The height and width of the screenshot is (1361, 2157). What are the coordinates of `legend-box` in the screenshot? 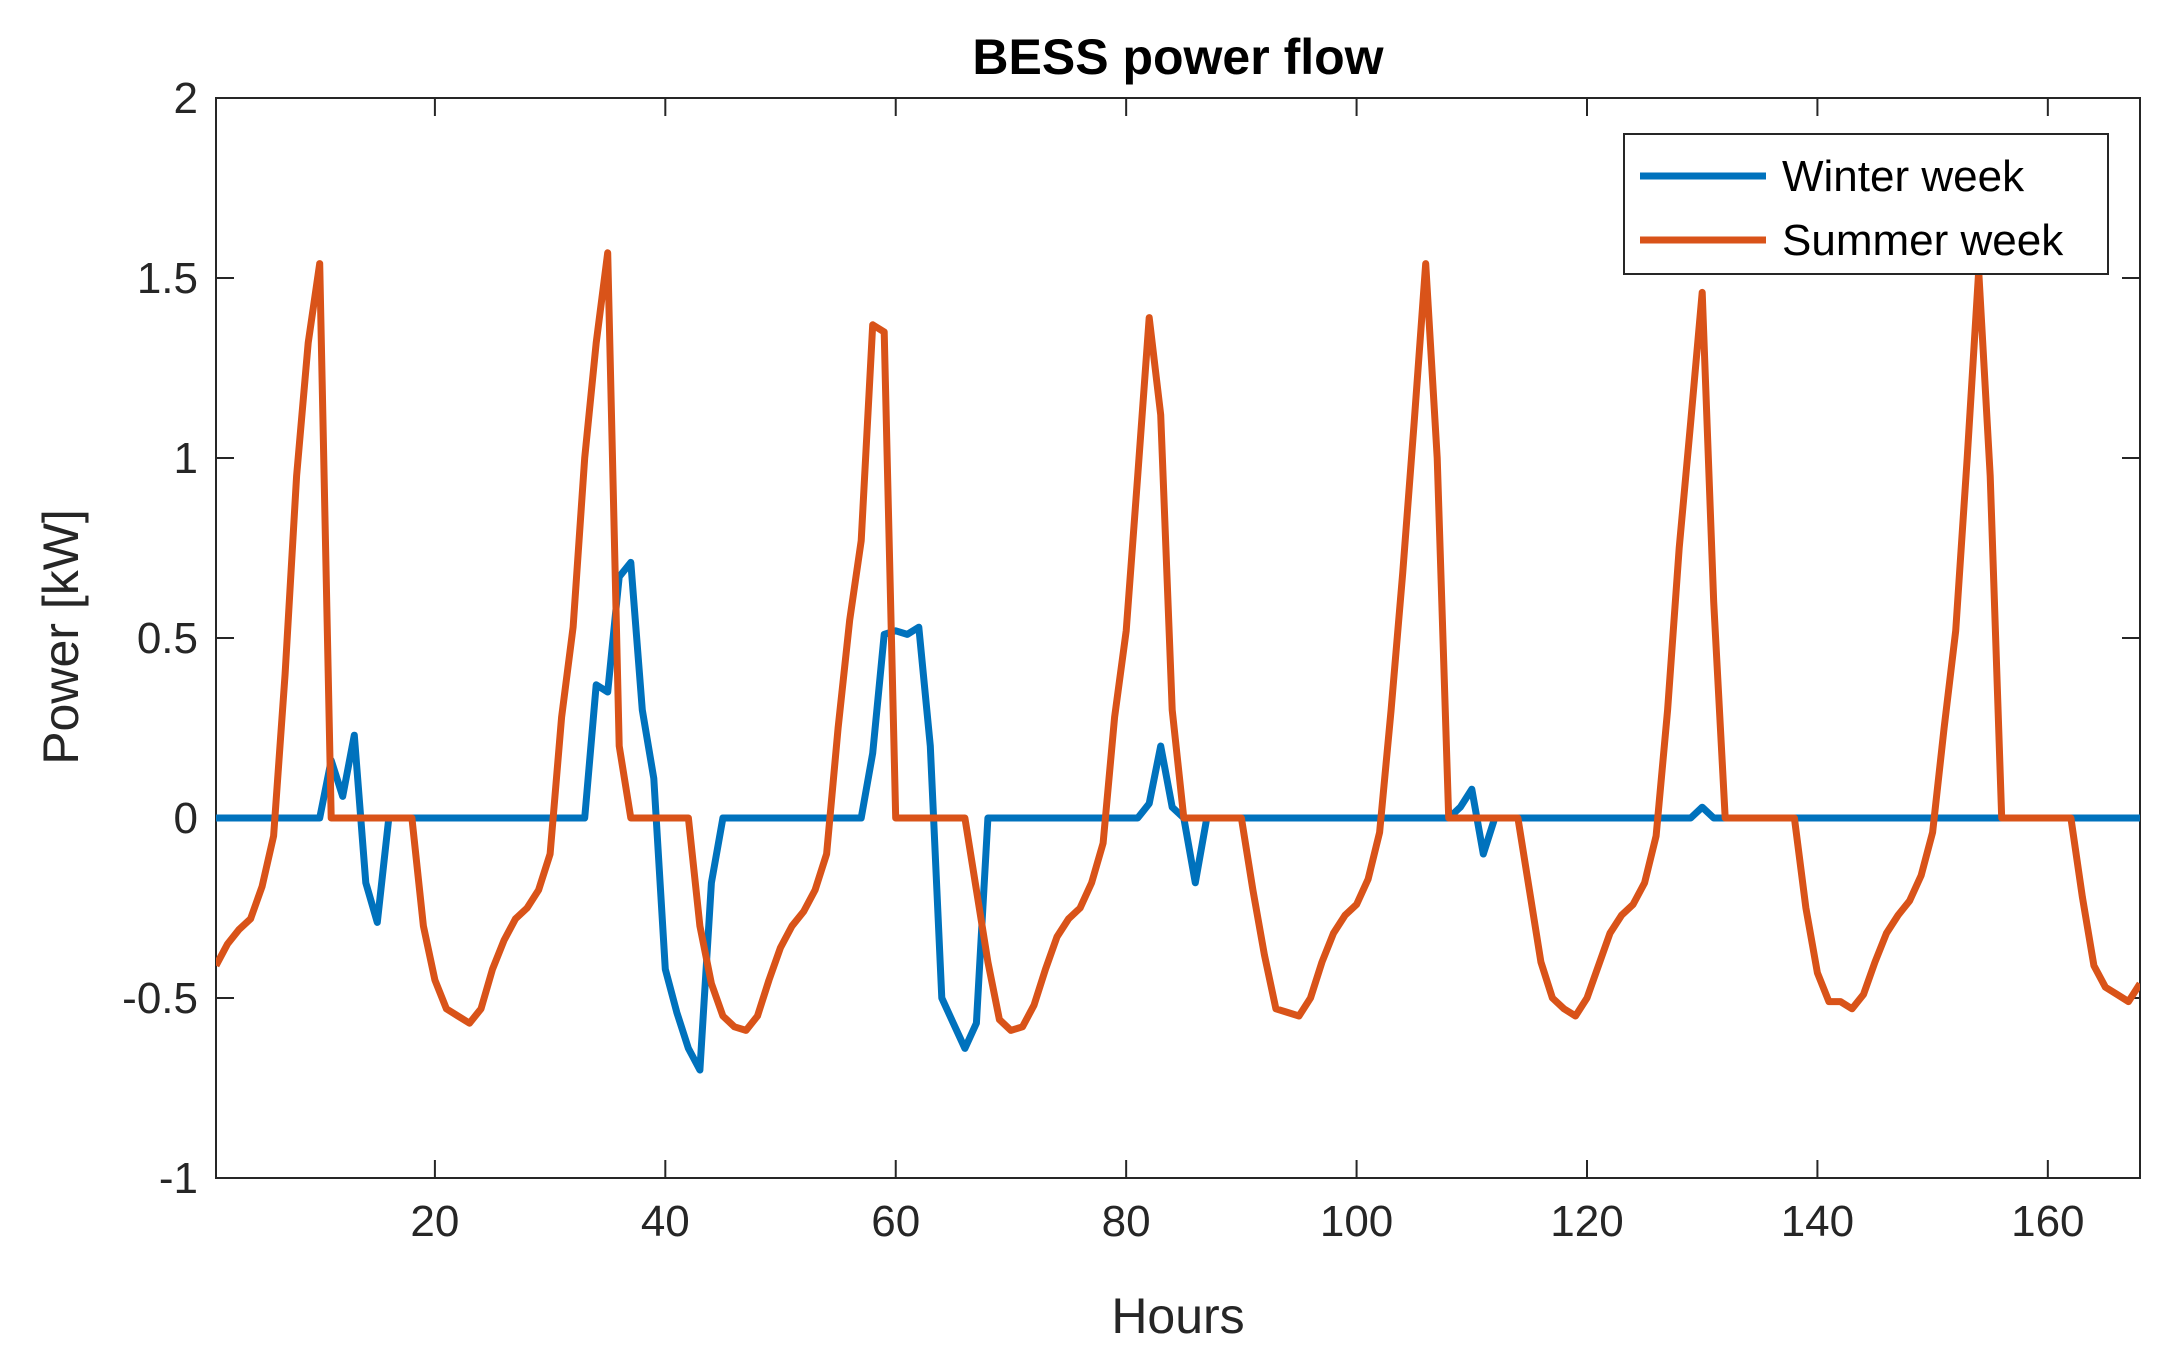 It's located at (1866, 204).